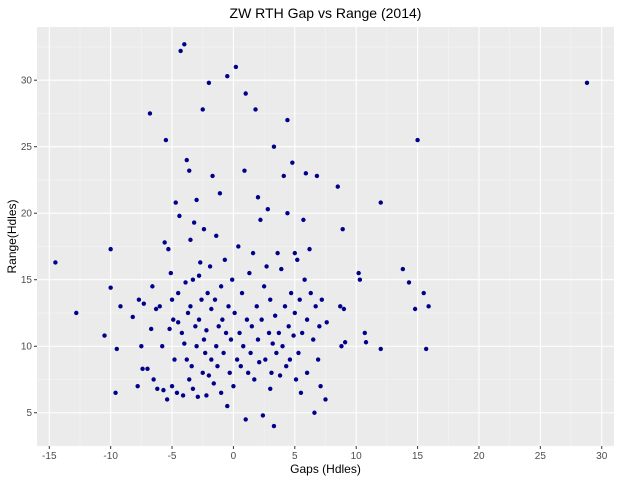  Describe the element at coordinates (357, 456) in the screenshot. I see `x-tick-label: 10` at that location.